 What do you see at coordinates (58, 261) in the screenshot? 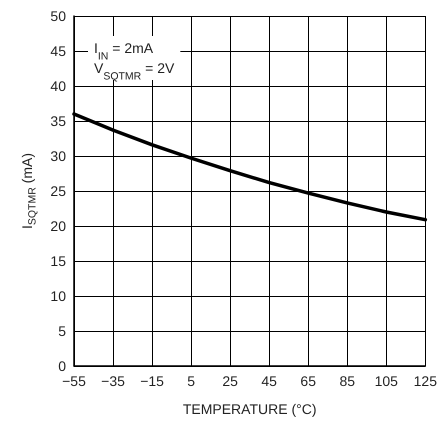
I see `y-tick-label: 15` at bounding box center [58, 261].